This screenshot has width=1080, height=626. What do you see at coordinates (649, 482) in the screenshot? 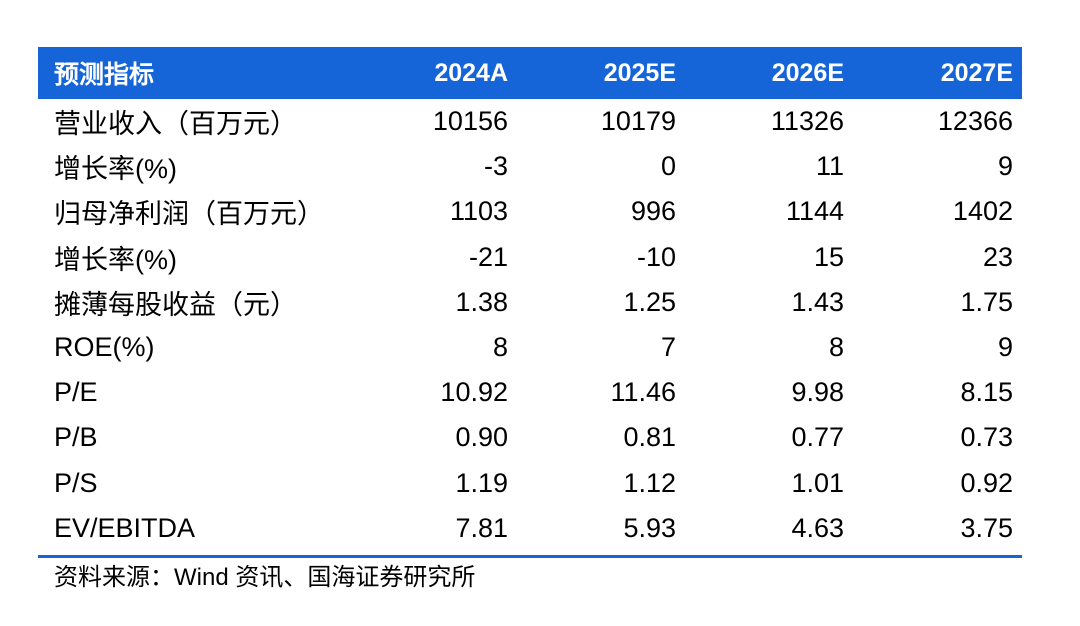
I see `table-cell: 1.12` at bounding box center [649, 482].